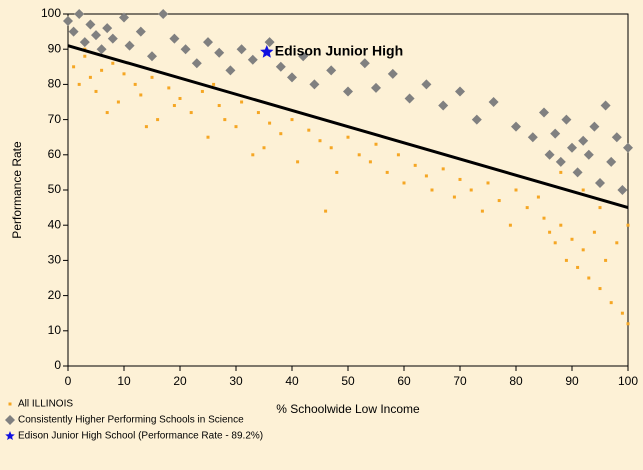 The width and height of the screenshot is (643, 470). What do you see at coordinates (404, 381) in the screenshot?
I see `x-tick-label: 60` at bounding box center [404, 381].